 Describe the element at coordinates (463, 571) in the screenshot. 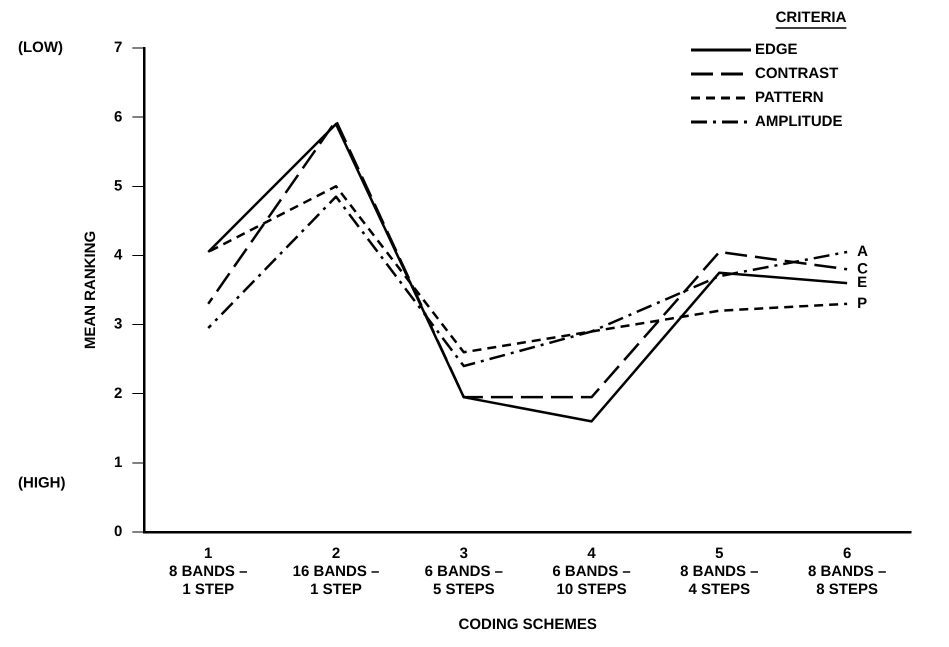

I see `x-tick-label: 3 6 BANDS – 5 STEPS` at that location.